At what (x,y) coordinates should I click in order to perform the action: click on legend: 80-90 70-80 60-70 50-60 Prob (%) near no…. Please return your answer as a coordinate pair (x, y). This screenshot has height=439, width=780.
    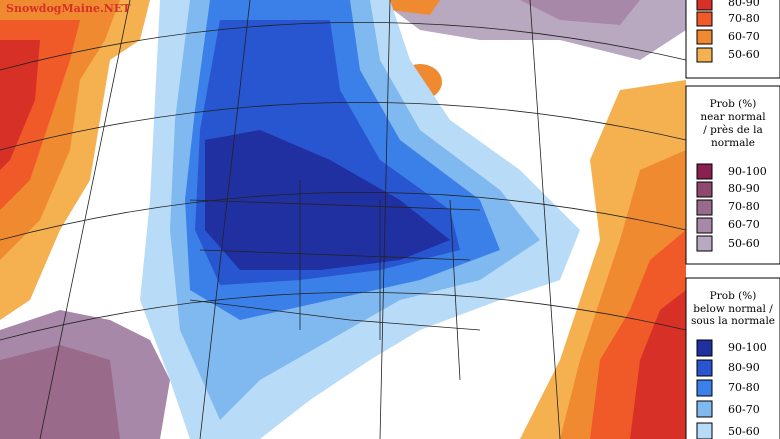
    Looking at the image, I should click on (732, 219).